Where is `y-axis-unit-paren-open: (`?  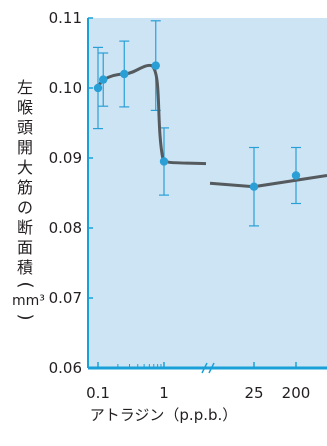 y-axis-unit-paren-open: ( is located at coordinates (25, 285).